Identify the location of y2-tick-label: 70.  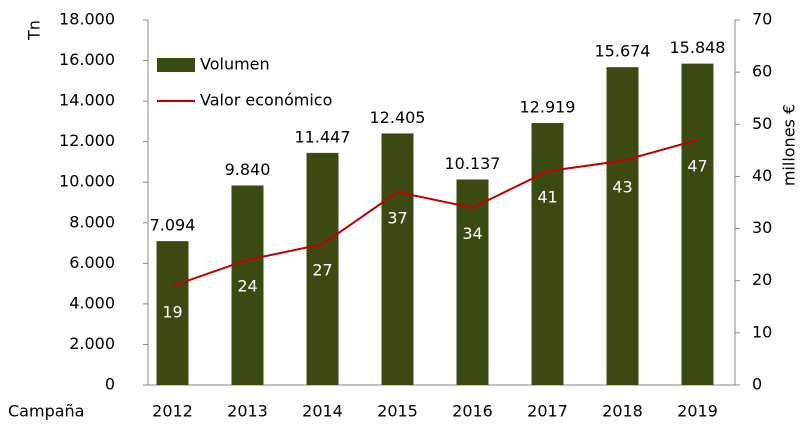
(762, 19).